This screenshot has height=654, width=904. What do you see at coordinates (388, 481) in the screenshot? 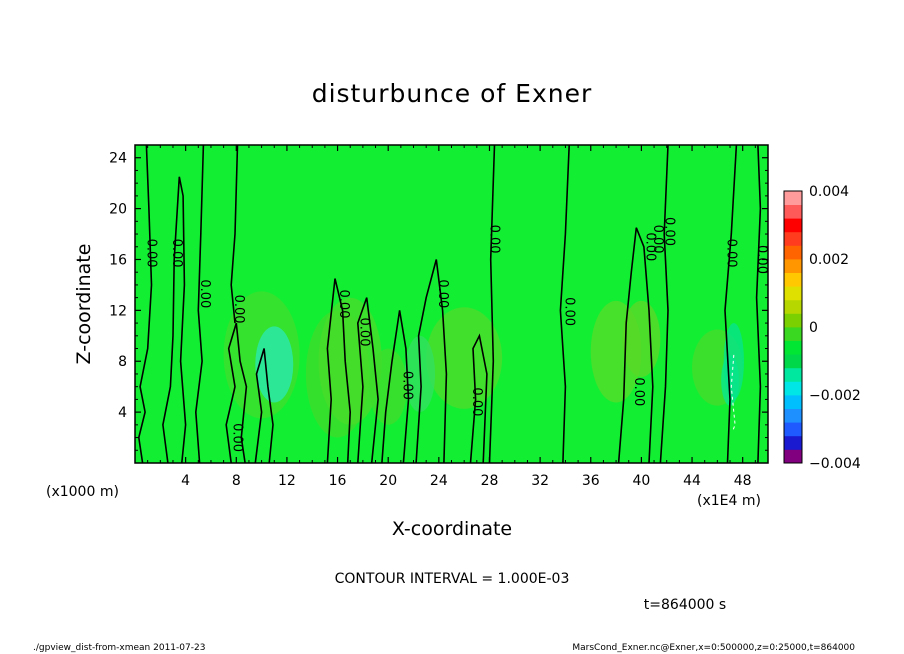
I see `x-tick-label: 20` at bounding box center [388, 481].